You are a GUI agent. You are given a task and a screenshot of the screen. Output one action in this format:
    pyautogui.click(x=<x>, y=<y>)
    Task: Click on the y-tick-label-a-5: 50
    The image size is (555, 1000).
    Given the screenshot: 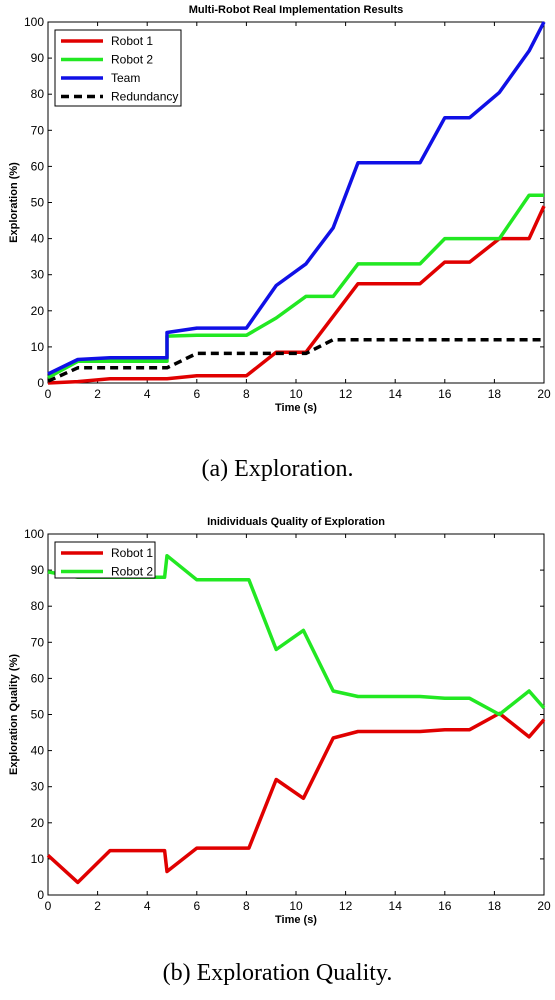 What is the action you would take?
    pyautogui.click(x=38, y=203)
    